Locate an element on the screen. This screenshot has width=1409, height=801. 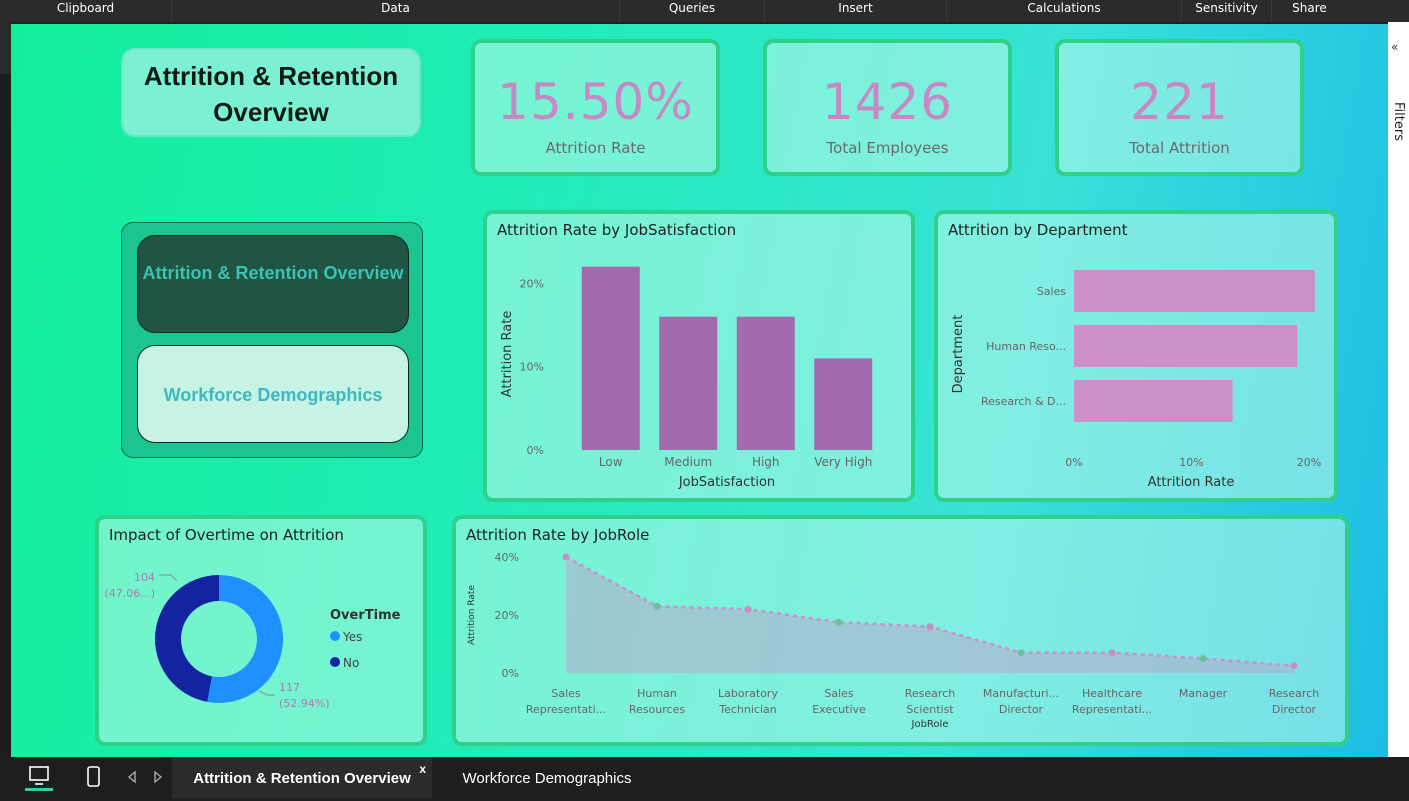
data-label-no-count: 104 is located at coordinates (144, 577).